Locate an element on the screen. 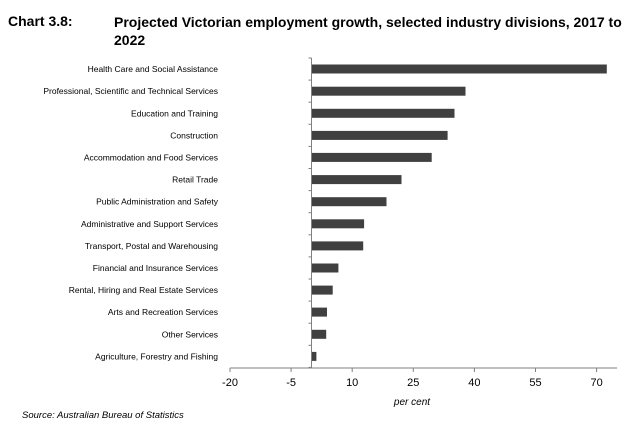  x-axis-label: per cent is located at coordinates (412, 402).